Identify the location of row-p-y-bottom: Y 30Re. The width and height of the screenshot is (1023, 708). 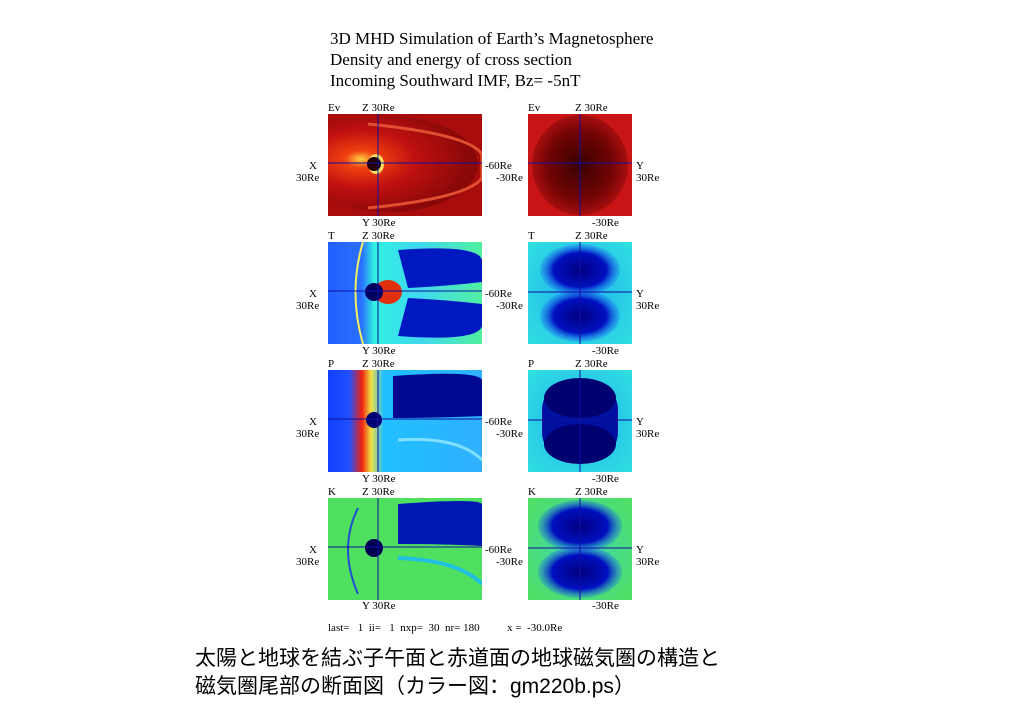
(379, 479).